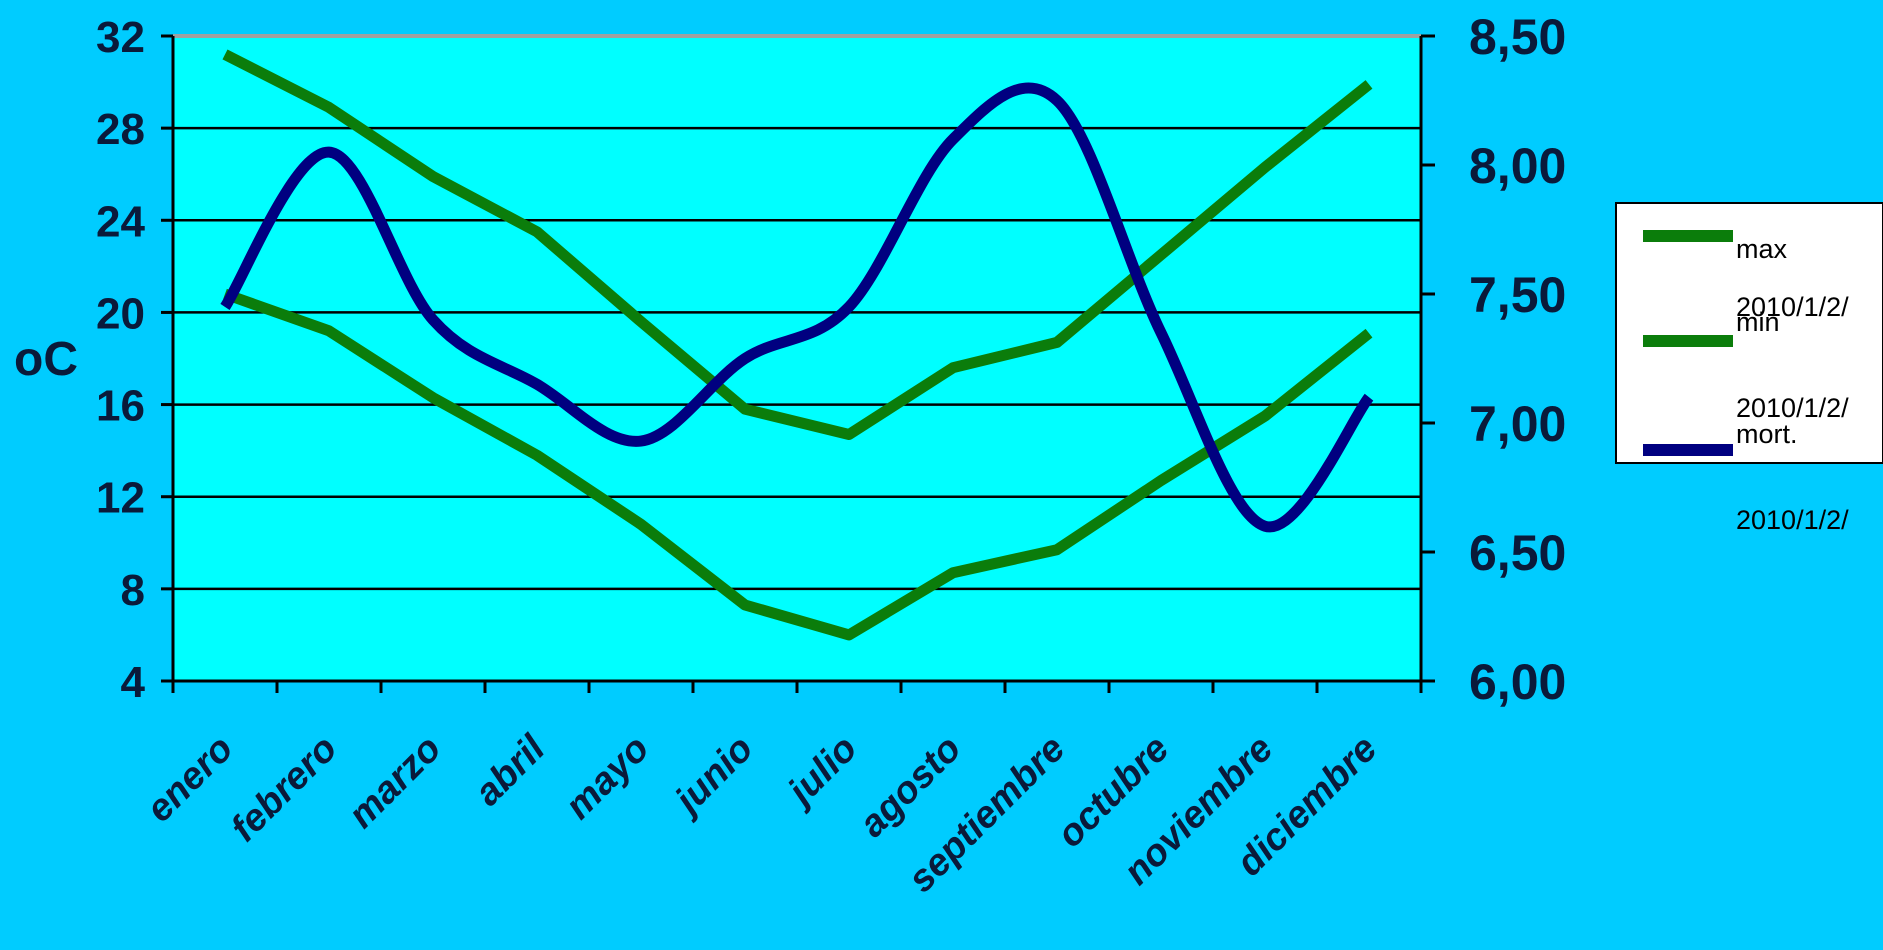 The height and width of the screenshot is (950, 1883). I want to click on right-tick-label: 6,00, so click(1517, 682).